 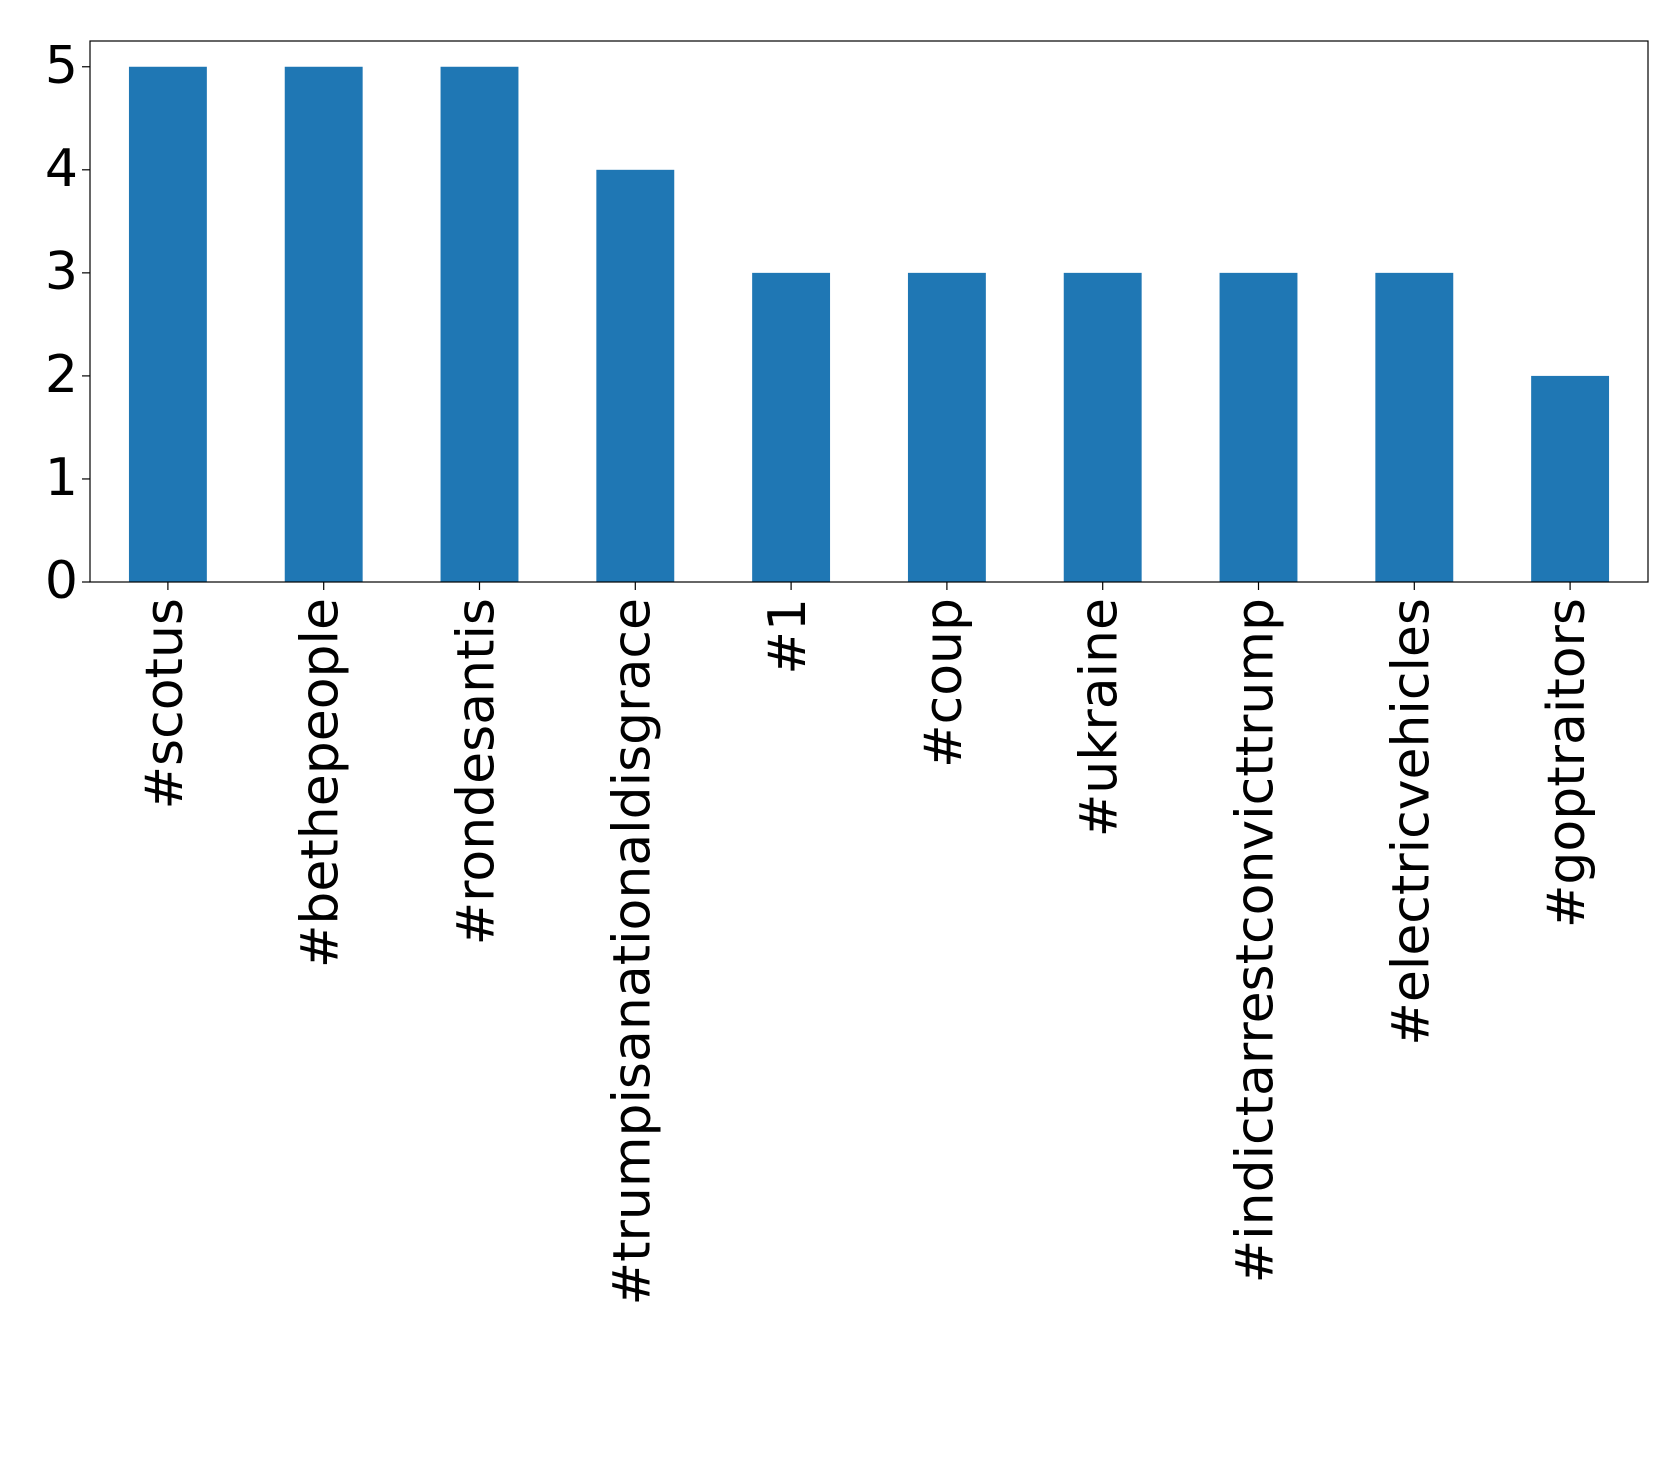 I want to click on x-tick-label: #rondesantis, so click(x=477, y=771).